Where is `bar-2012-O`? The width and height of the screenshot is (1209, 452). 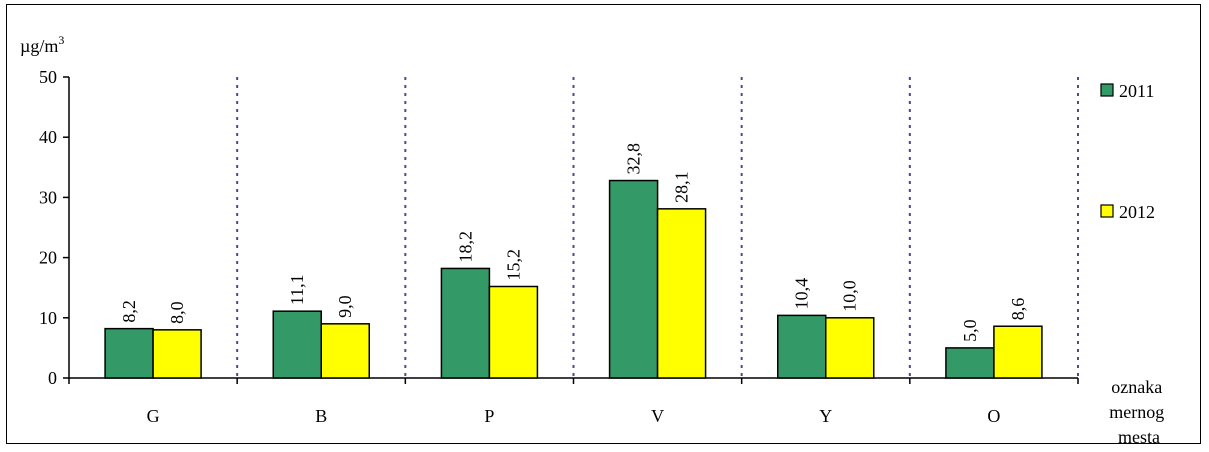
bar-2012-O is located at coordinates (1018, 352).